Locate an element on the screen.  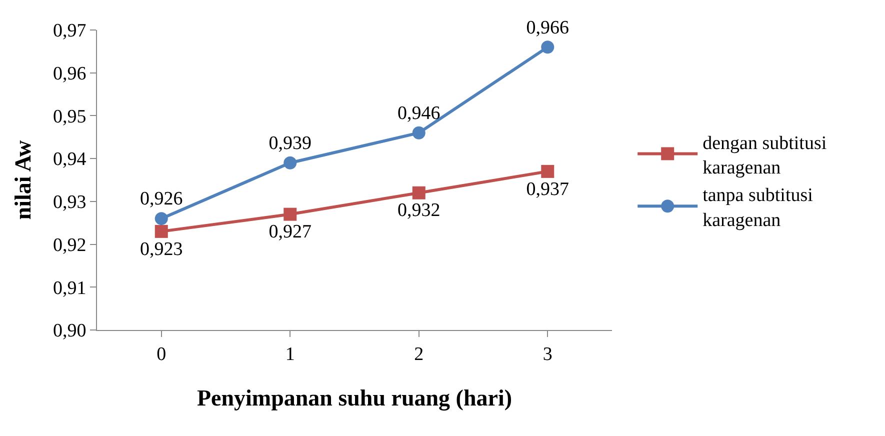
legend-label: tanpa subtitusi karagenan is located at coordinates (757, 208).